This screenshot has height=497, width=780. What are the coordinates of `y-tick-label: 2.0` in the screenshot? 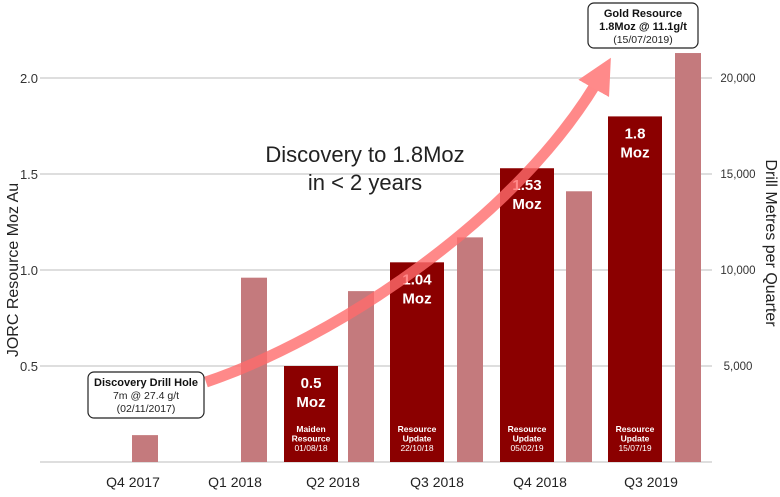 It's located at (29, 78).